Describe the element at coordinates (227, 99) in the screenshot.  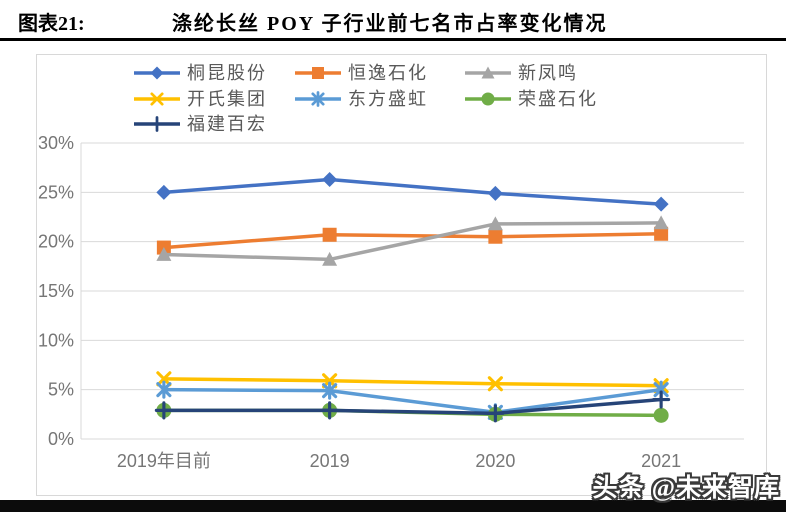
I see `legend-item-label: 开氏集团` at that location.